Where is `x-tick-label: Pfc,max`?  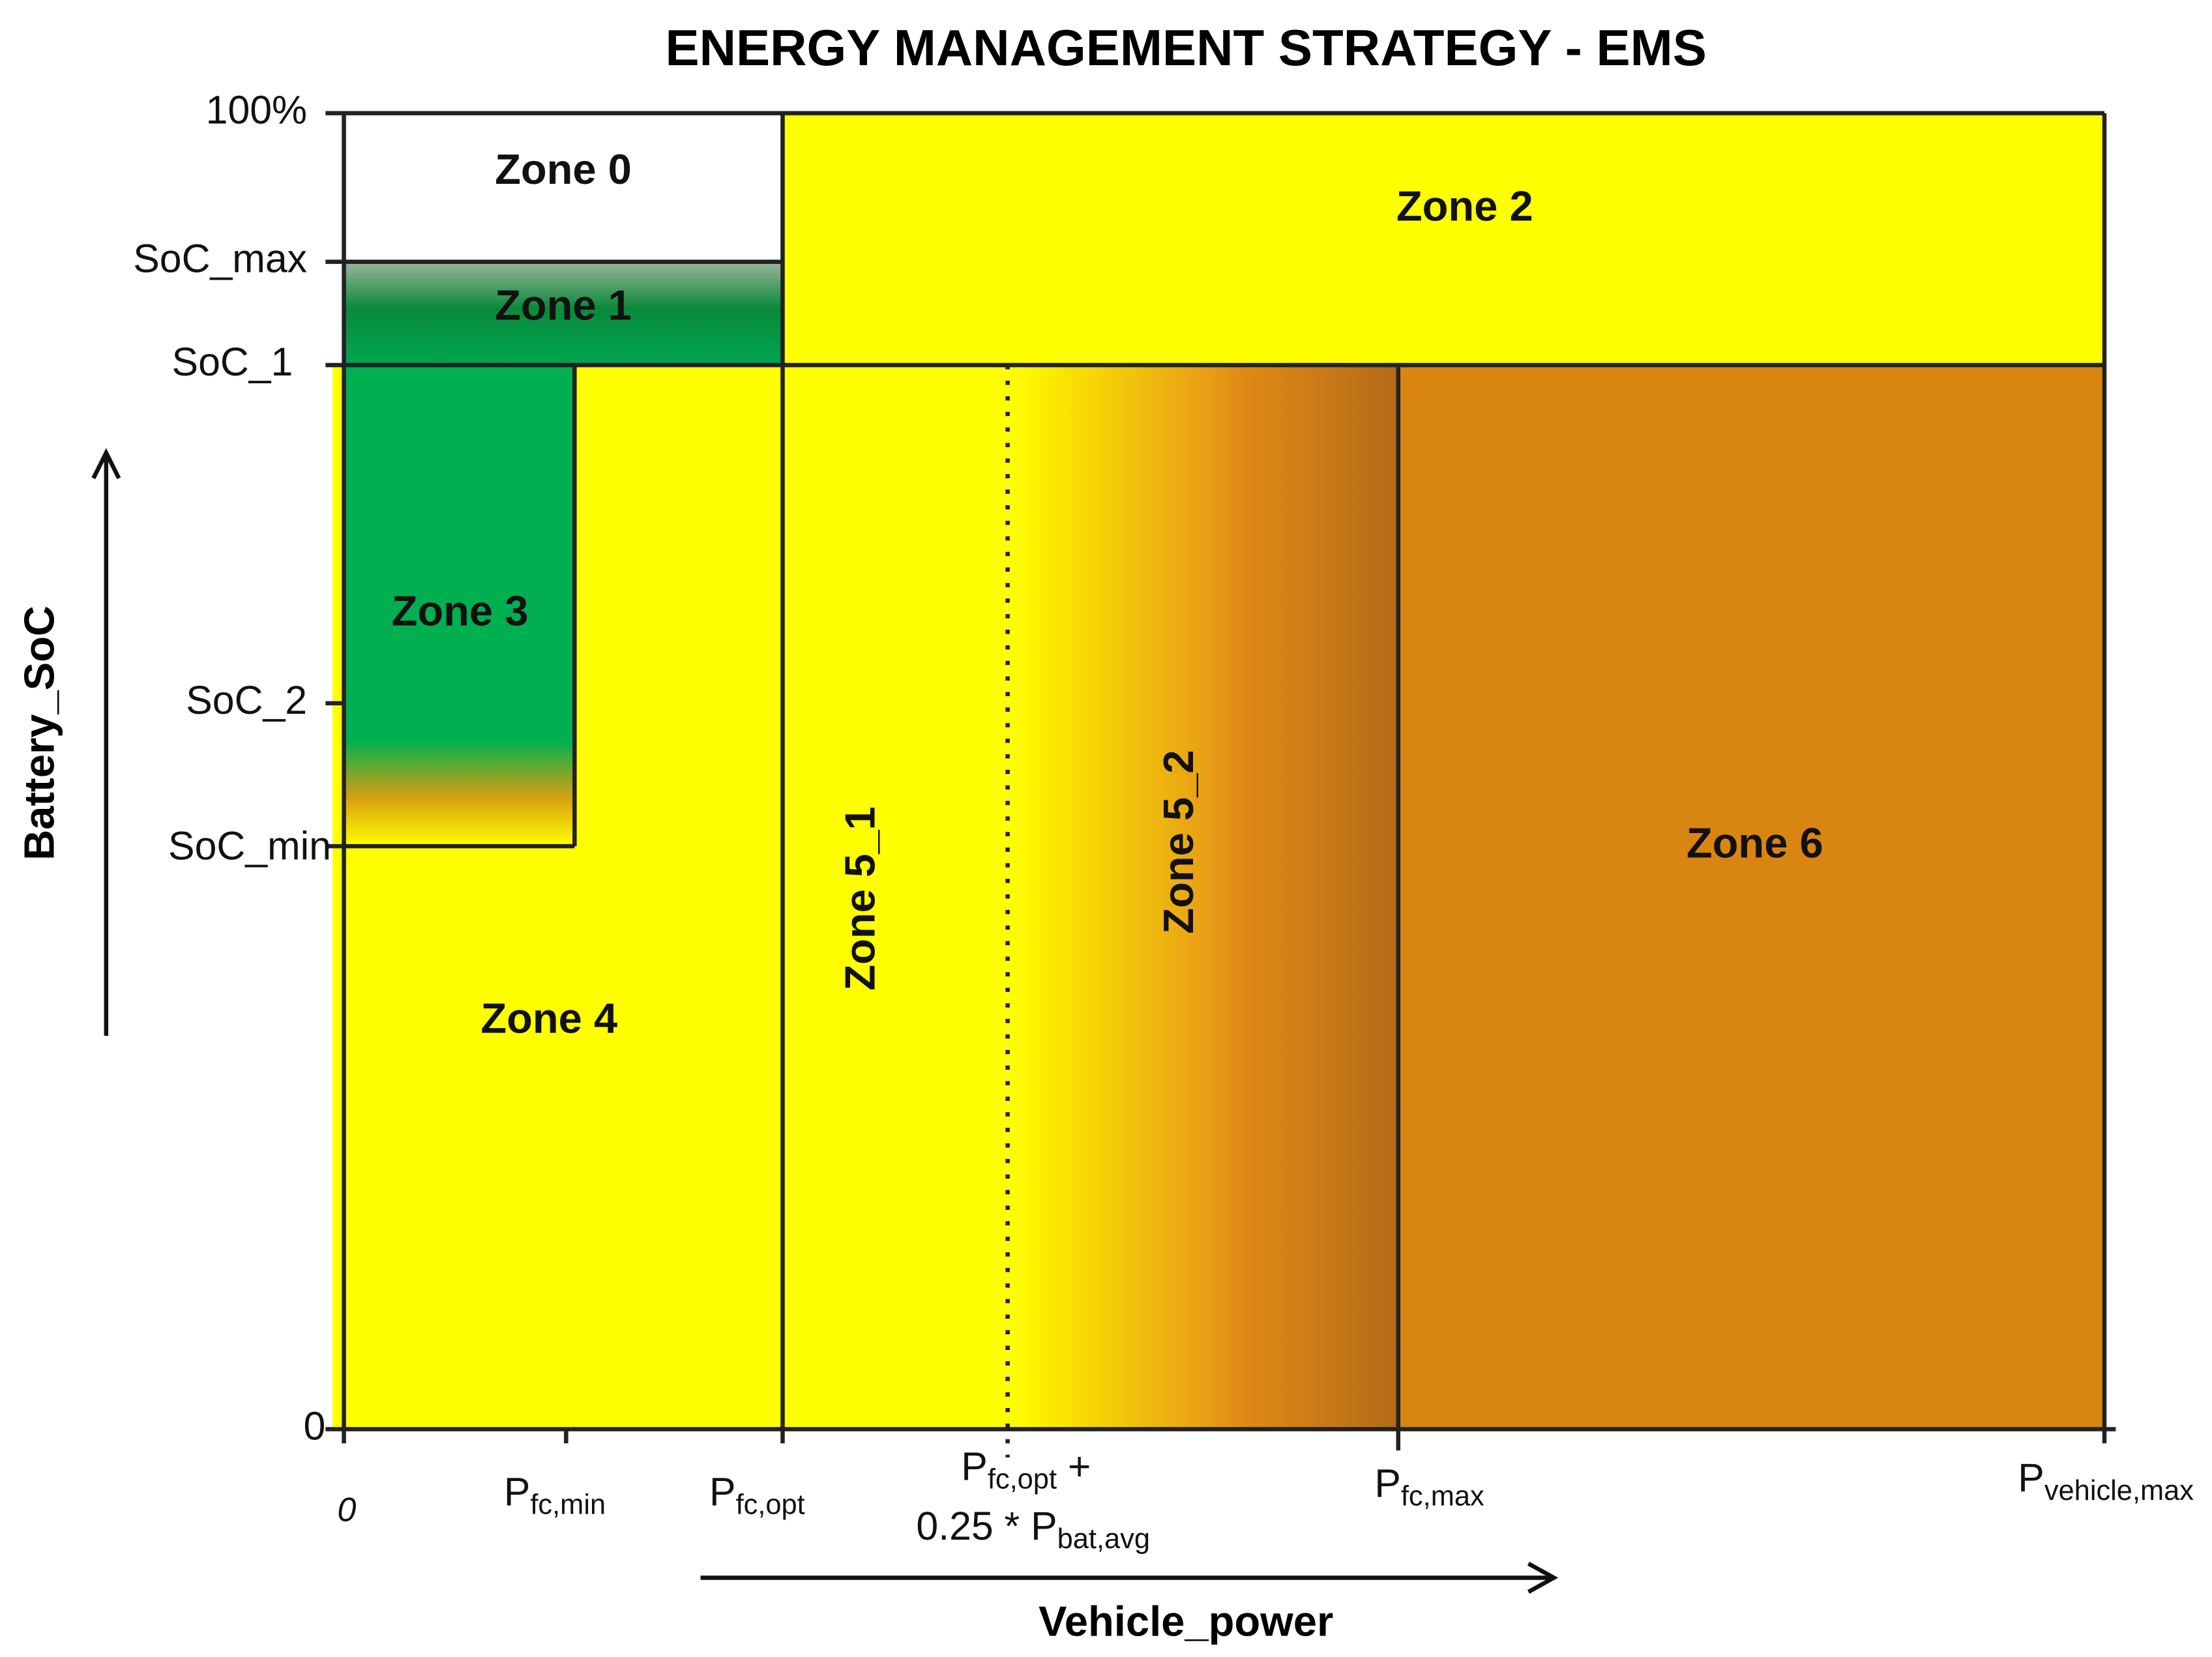 x-tick-label: Pfc,max is located at coordinates (1429, 1486).